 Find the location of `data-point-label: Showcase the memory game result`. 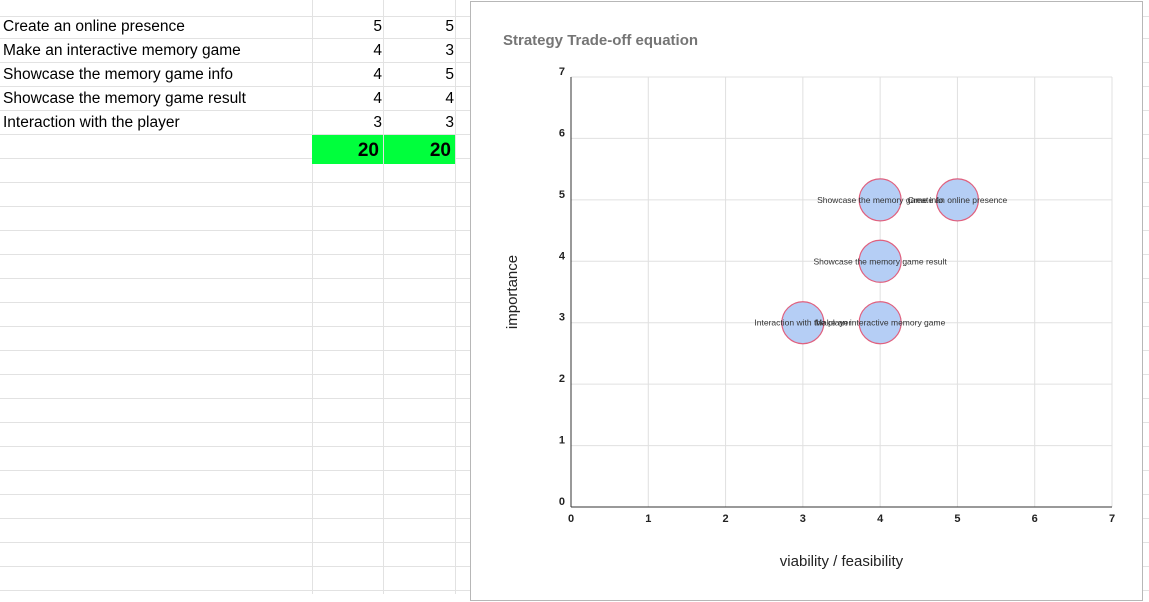

data-point-label: Showcase the memory game result is located at coordinates (881, 261).